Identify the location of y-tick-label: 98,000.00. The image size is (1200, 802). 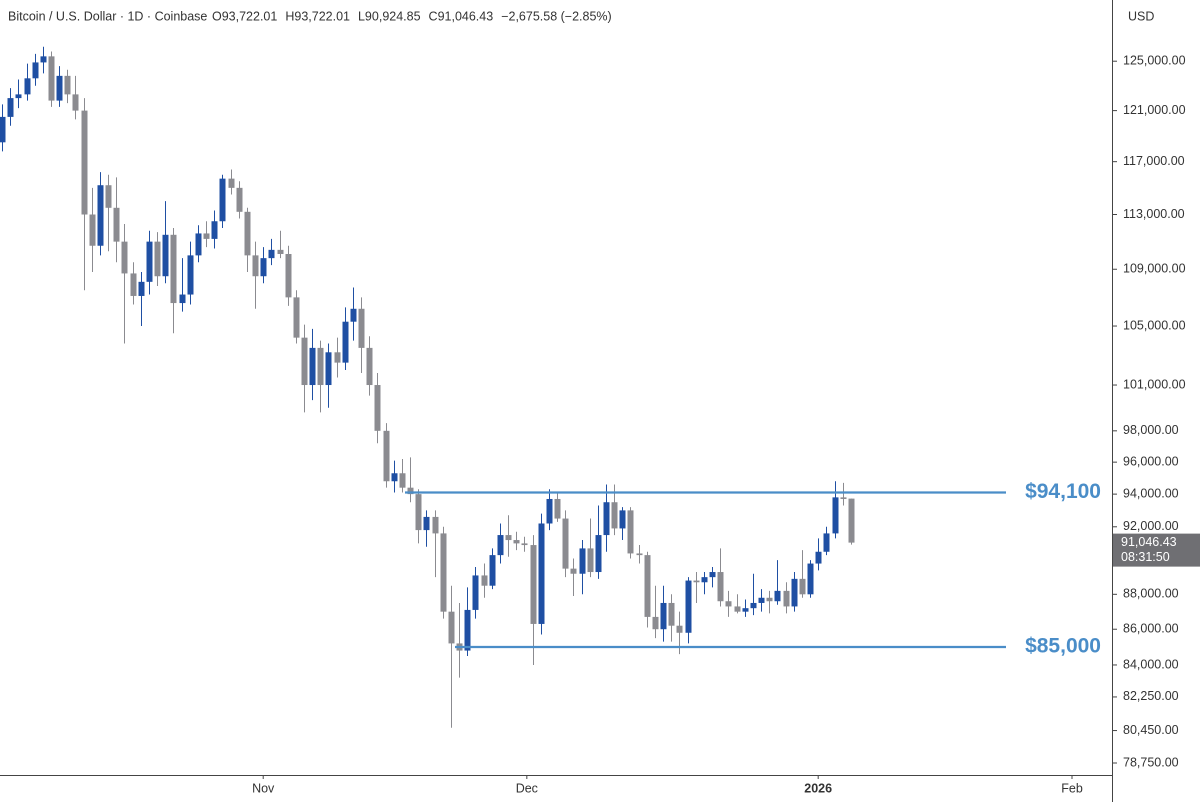
(1151, 430).